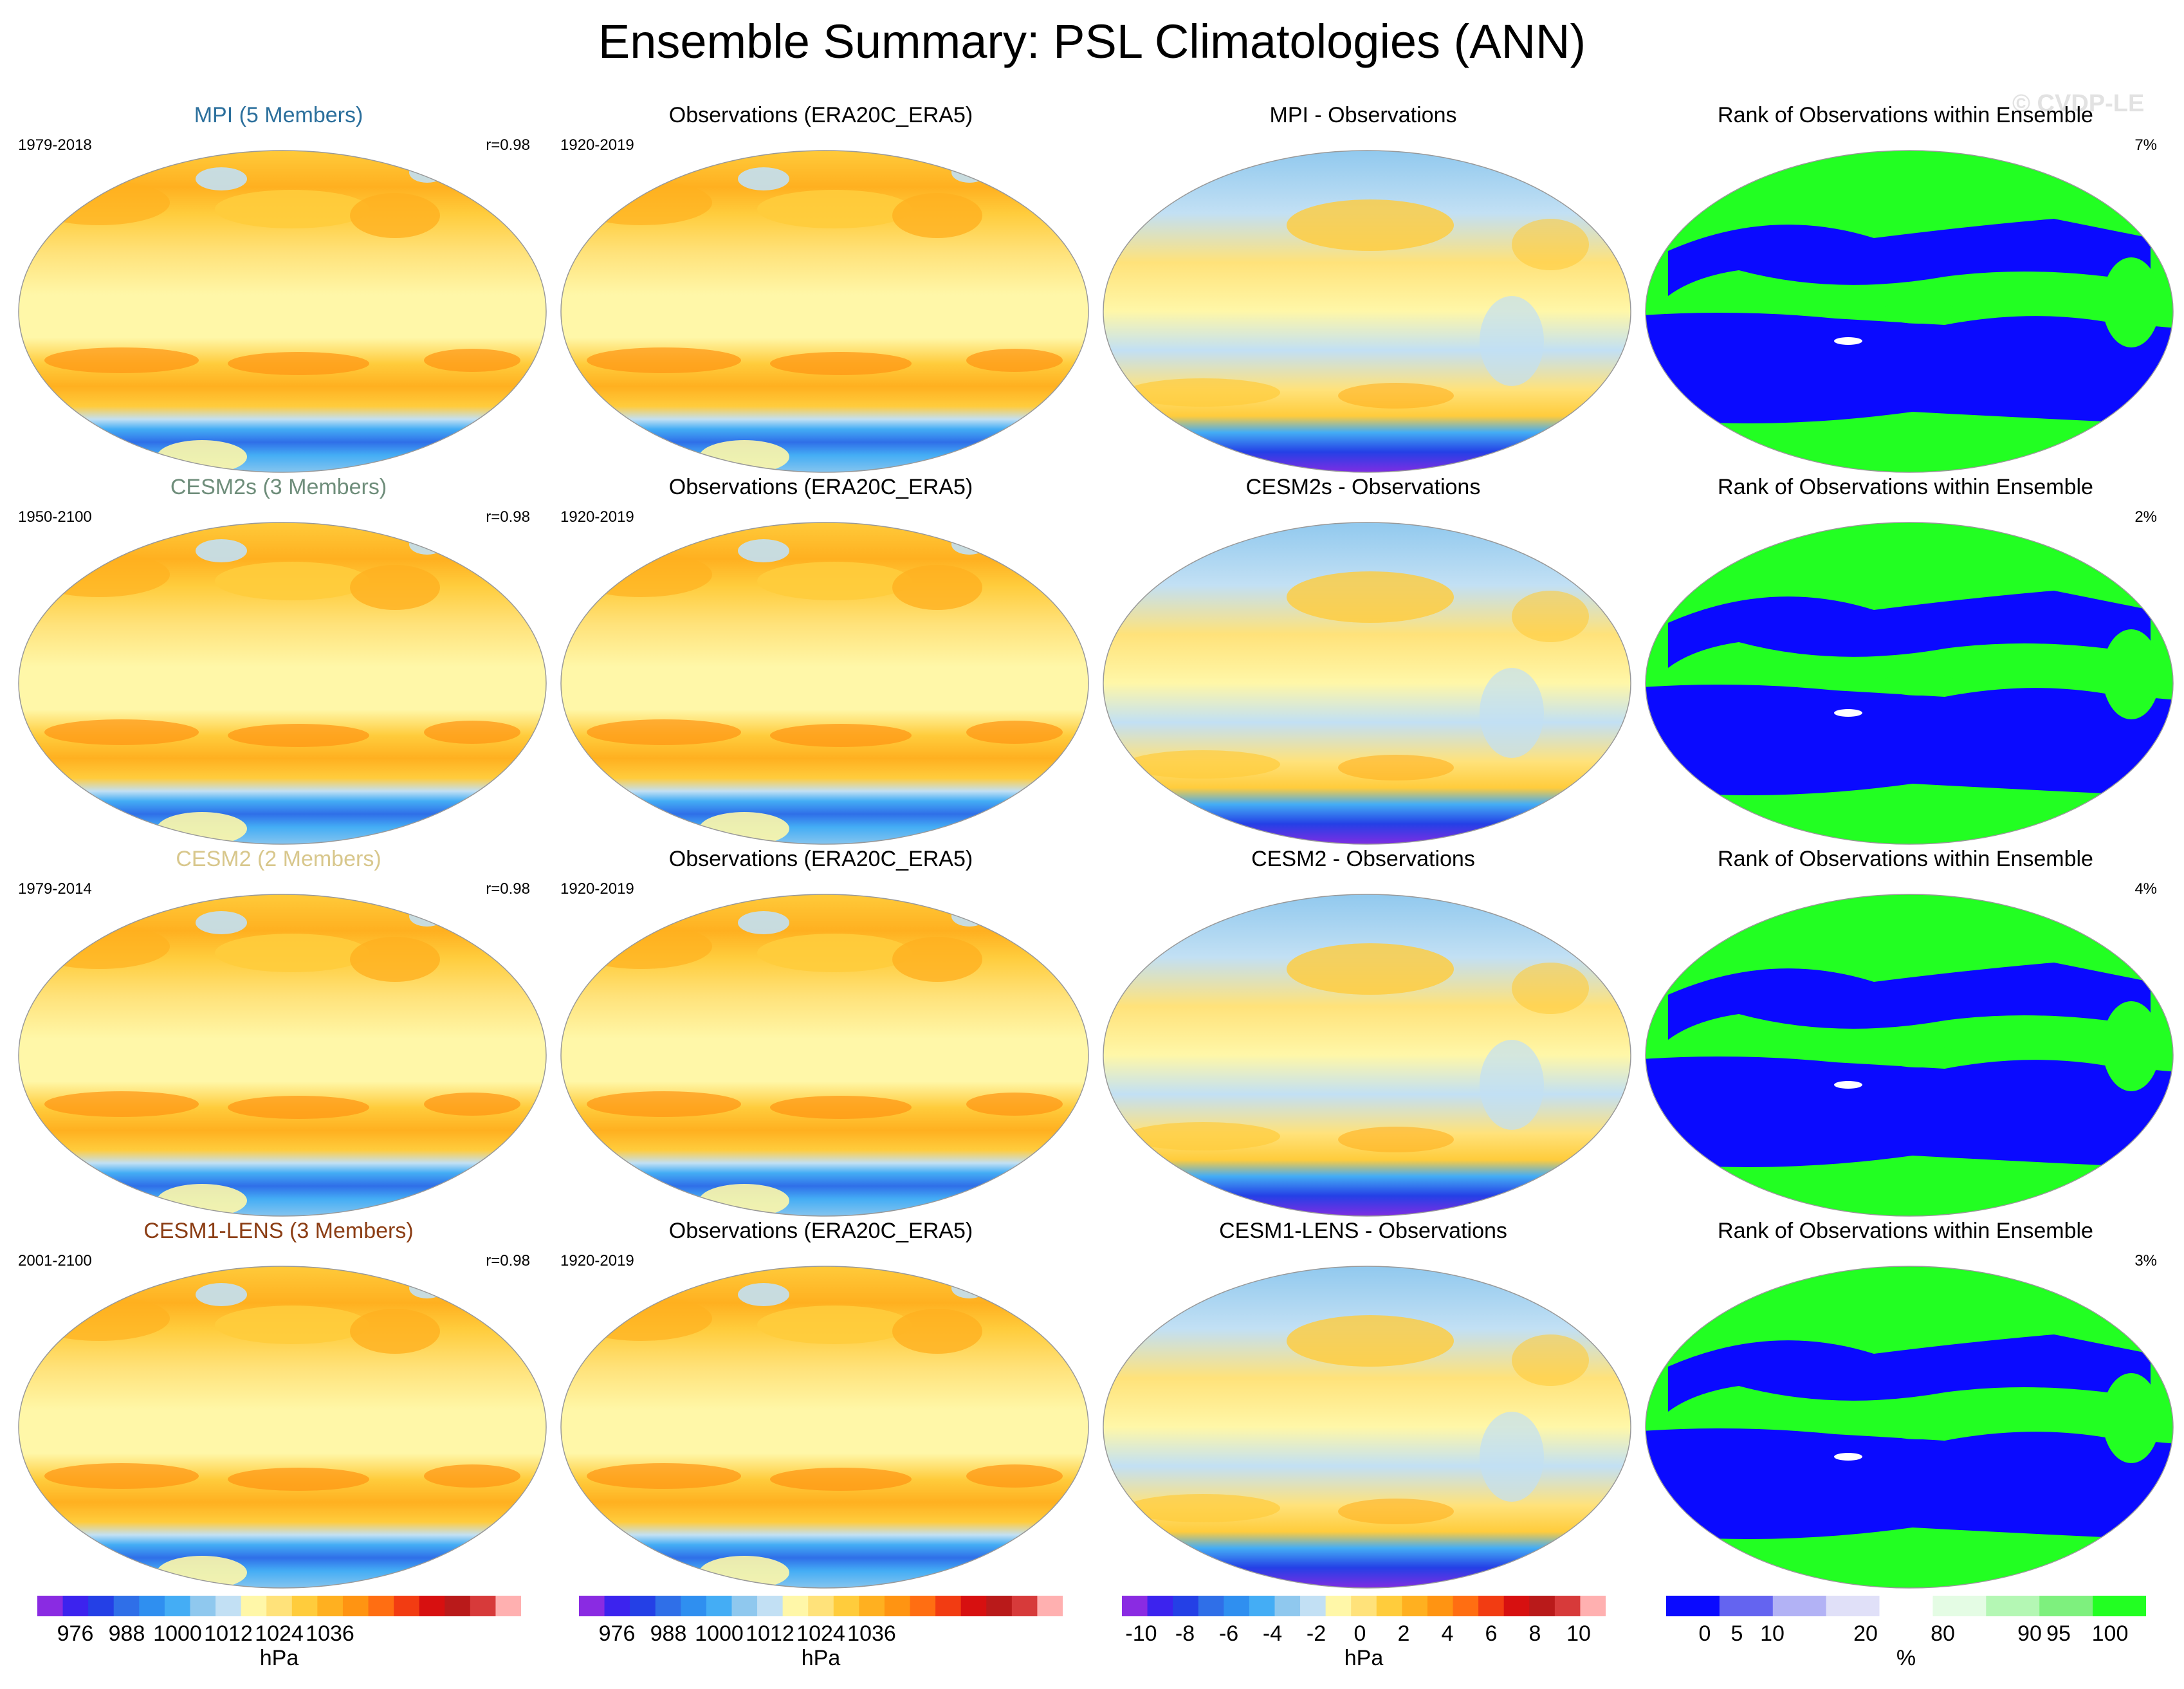  I want to click on obs-map-area, so click(825, 311).